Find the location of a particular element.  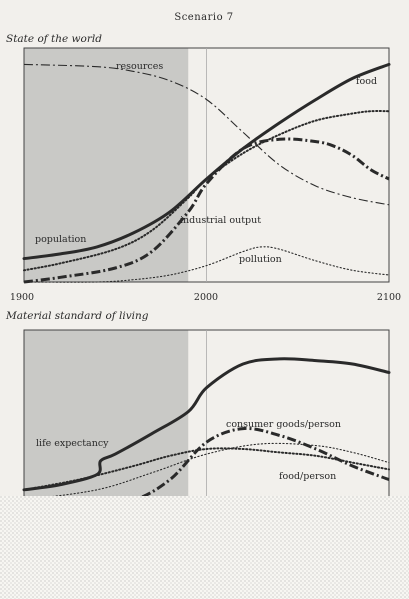

series-label-resources: resources is located at coordinates (139, 66).